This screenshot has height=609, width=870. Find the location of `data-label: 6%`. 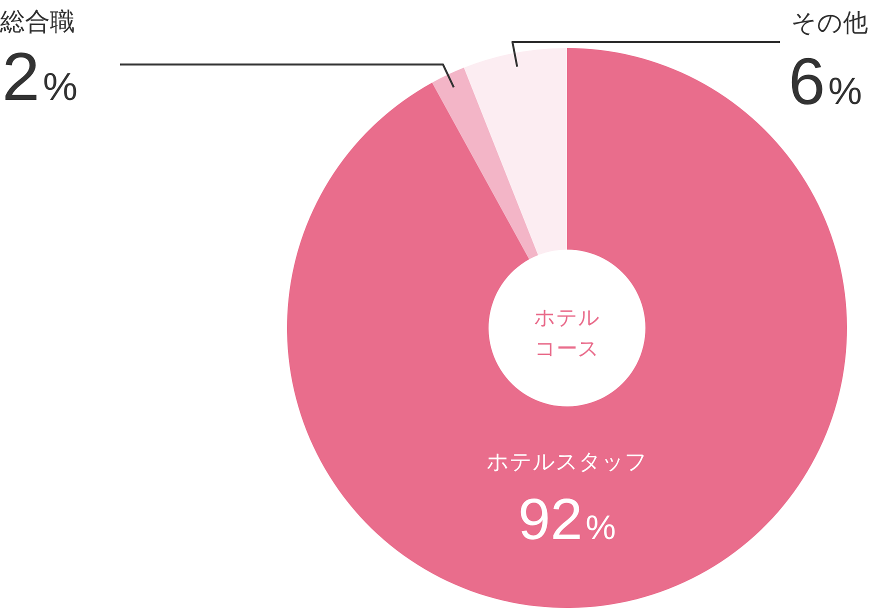

data-label: 6% is located at coordinates (825, 81).